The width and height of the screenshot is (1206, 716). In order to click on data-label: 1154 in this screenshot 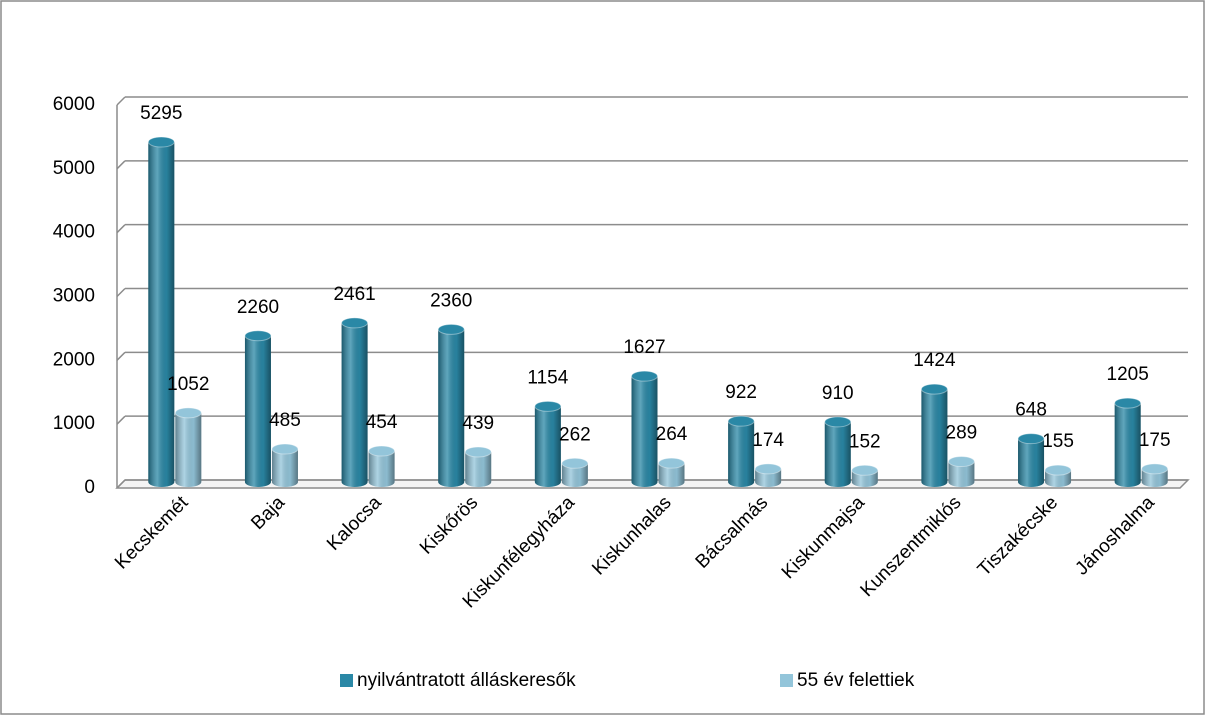, I will do `click(547, 377)`.